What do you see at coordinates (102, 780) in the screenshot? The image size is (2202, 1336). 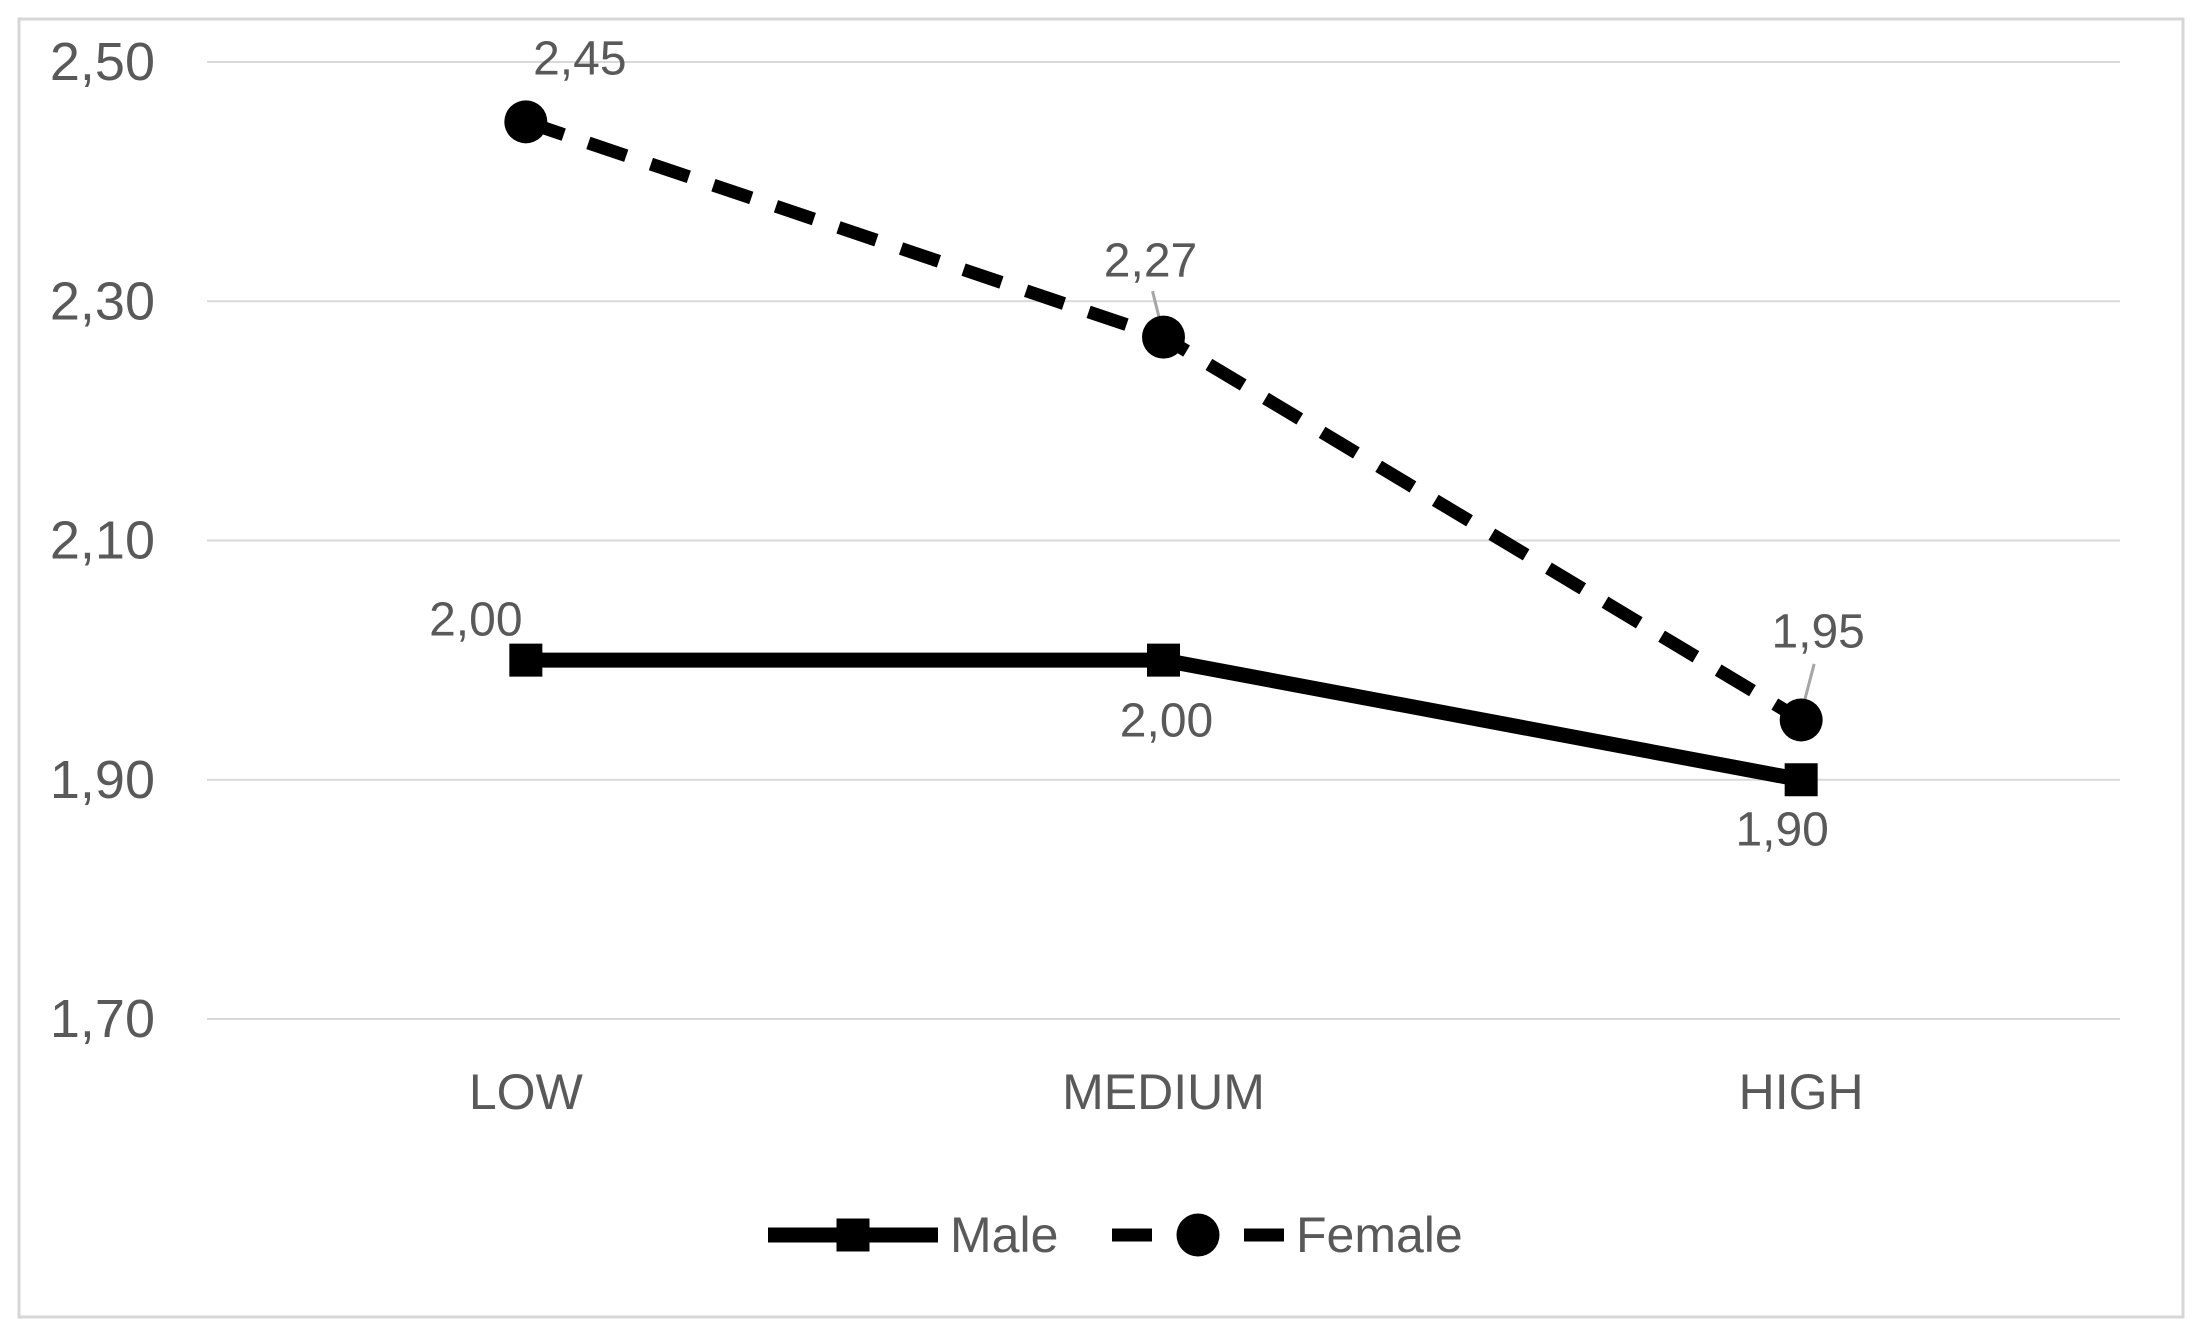 I see `y-axis-tick-label: 1,90` at bounding box center [102, 780].